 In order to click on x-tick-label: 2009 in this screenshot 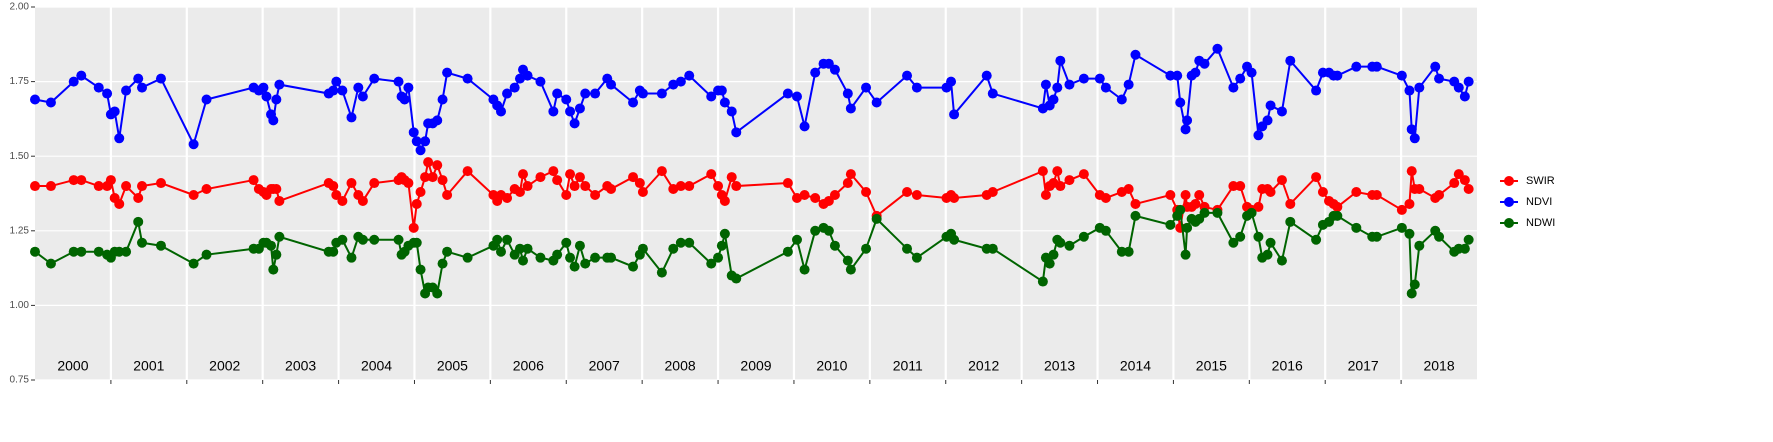, I will do `click(755, 366)`.